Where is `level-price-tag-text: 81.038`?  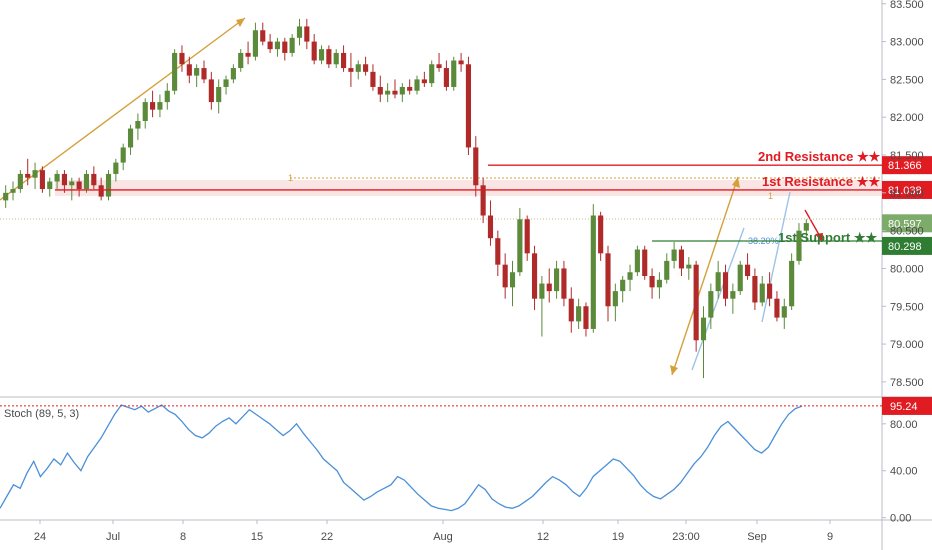 level-price-tag-text: 81.038 is located at coordinates (905, 191).